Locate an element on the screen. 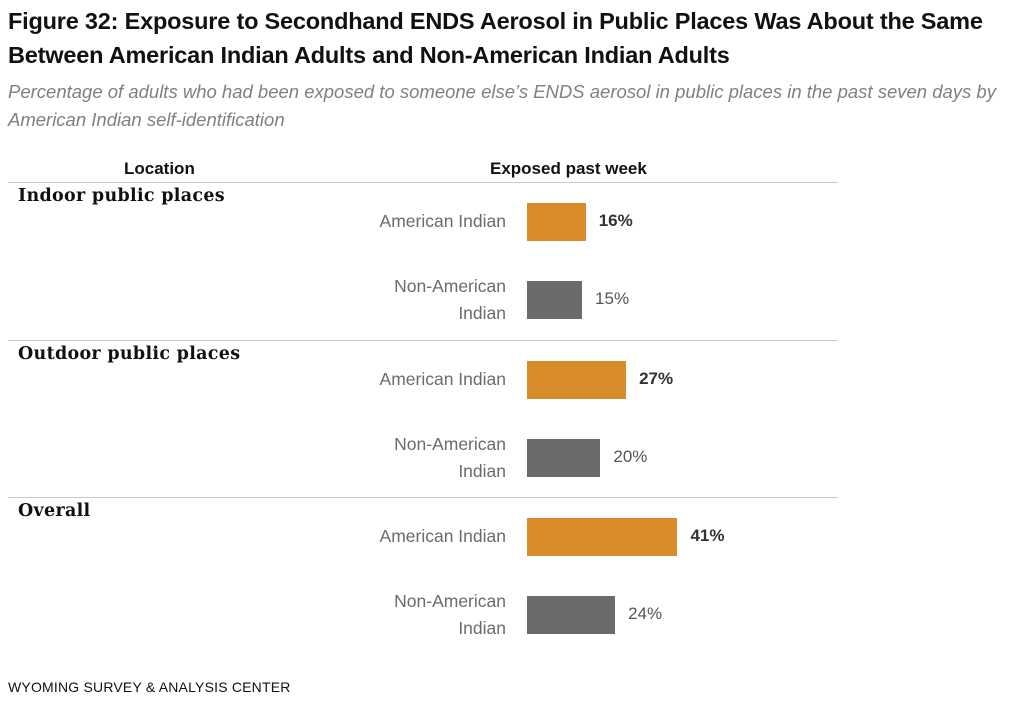 Image resolution: width=1024 pixels, height=701 pixels. column-header-exposed: Exposed past week is located at coordinates (568, 168).